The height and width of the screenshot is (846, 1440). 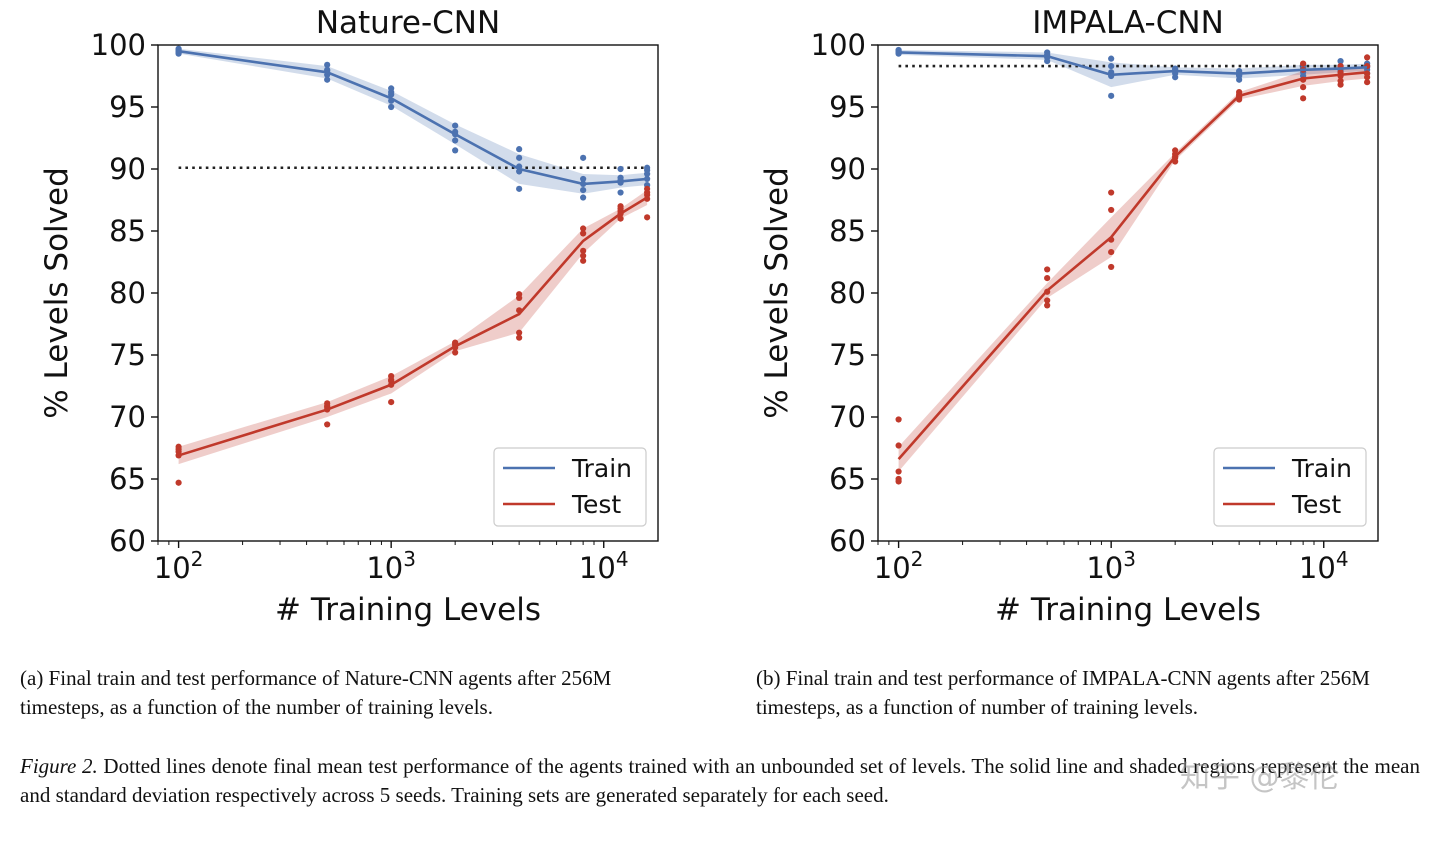 I want to click on std-band-train, so click(x=413, y=121).